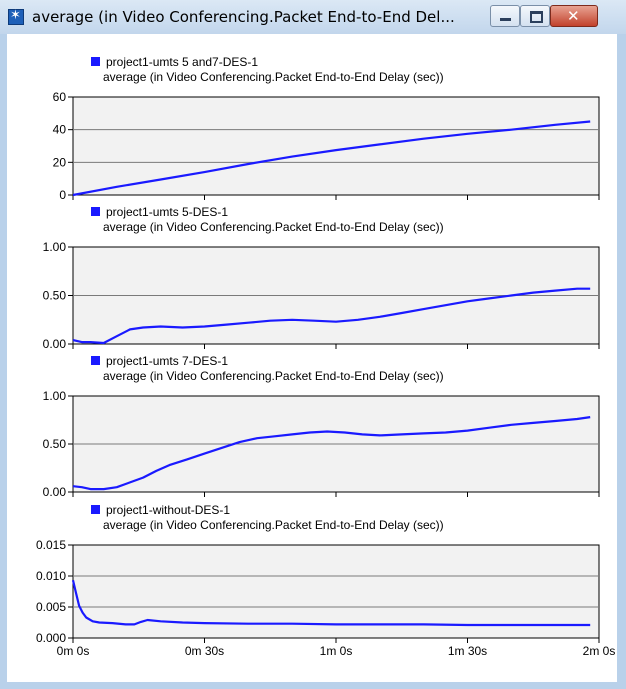  What do you see at coordinates (60, 130) in the screenshot?
I see `y-tick-label: 40` at bounding box center [60, 130].